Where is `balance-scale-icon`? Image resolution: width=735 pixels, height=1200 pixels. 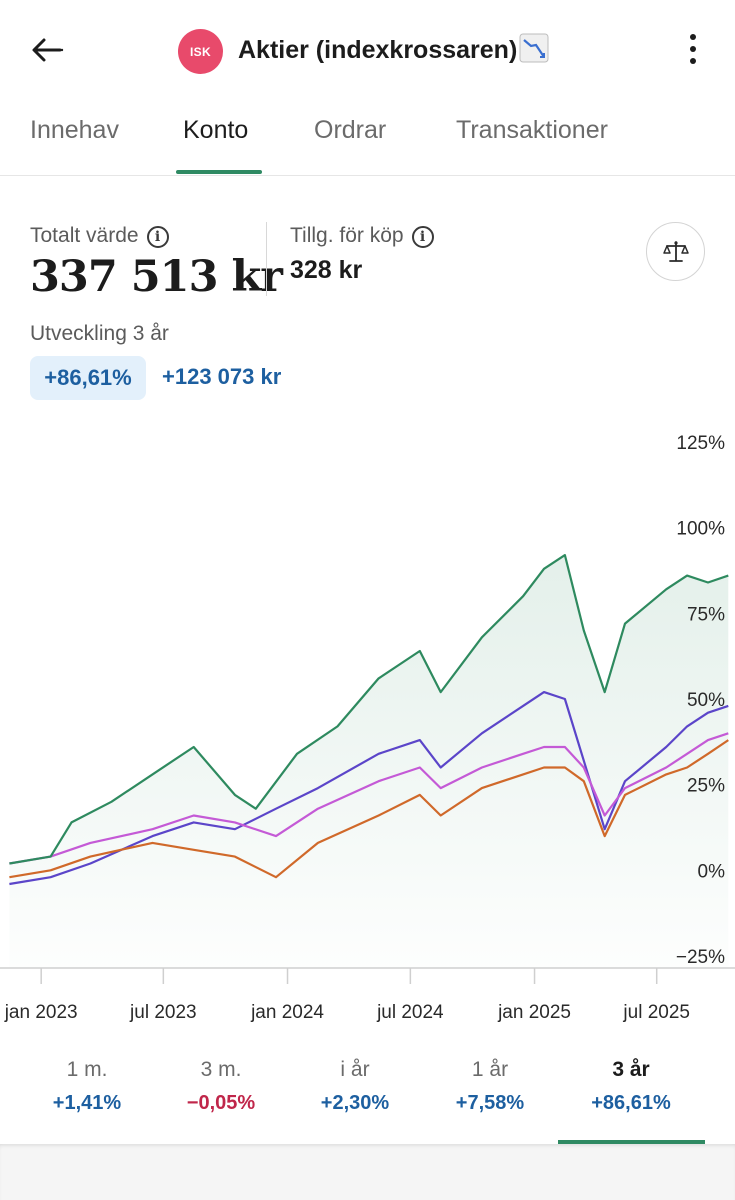
balance-scale-icon is located at coordinates (675, 251).